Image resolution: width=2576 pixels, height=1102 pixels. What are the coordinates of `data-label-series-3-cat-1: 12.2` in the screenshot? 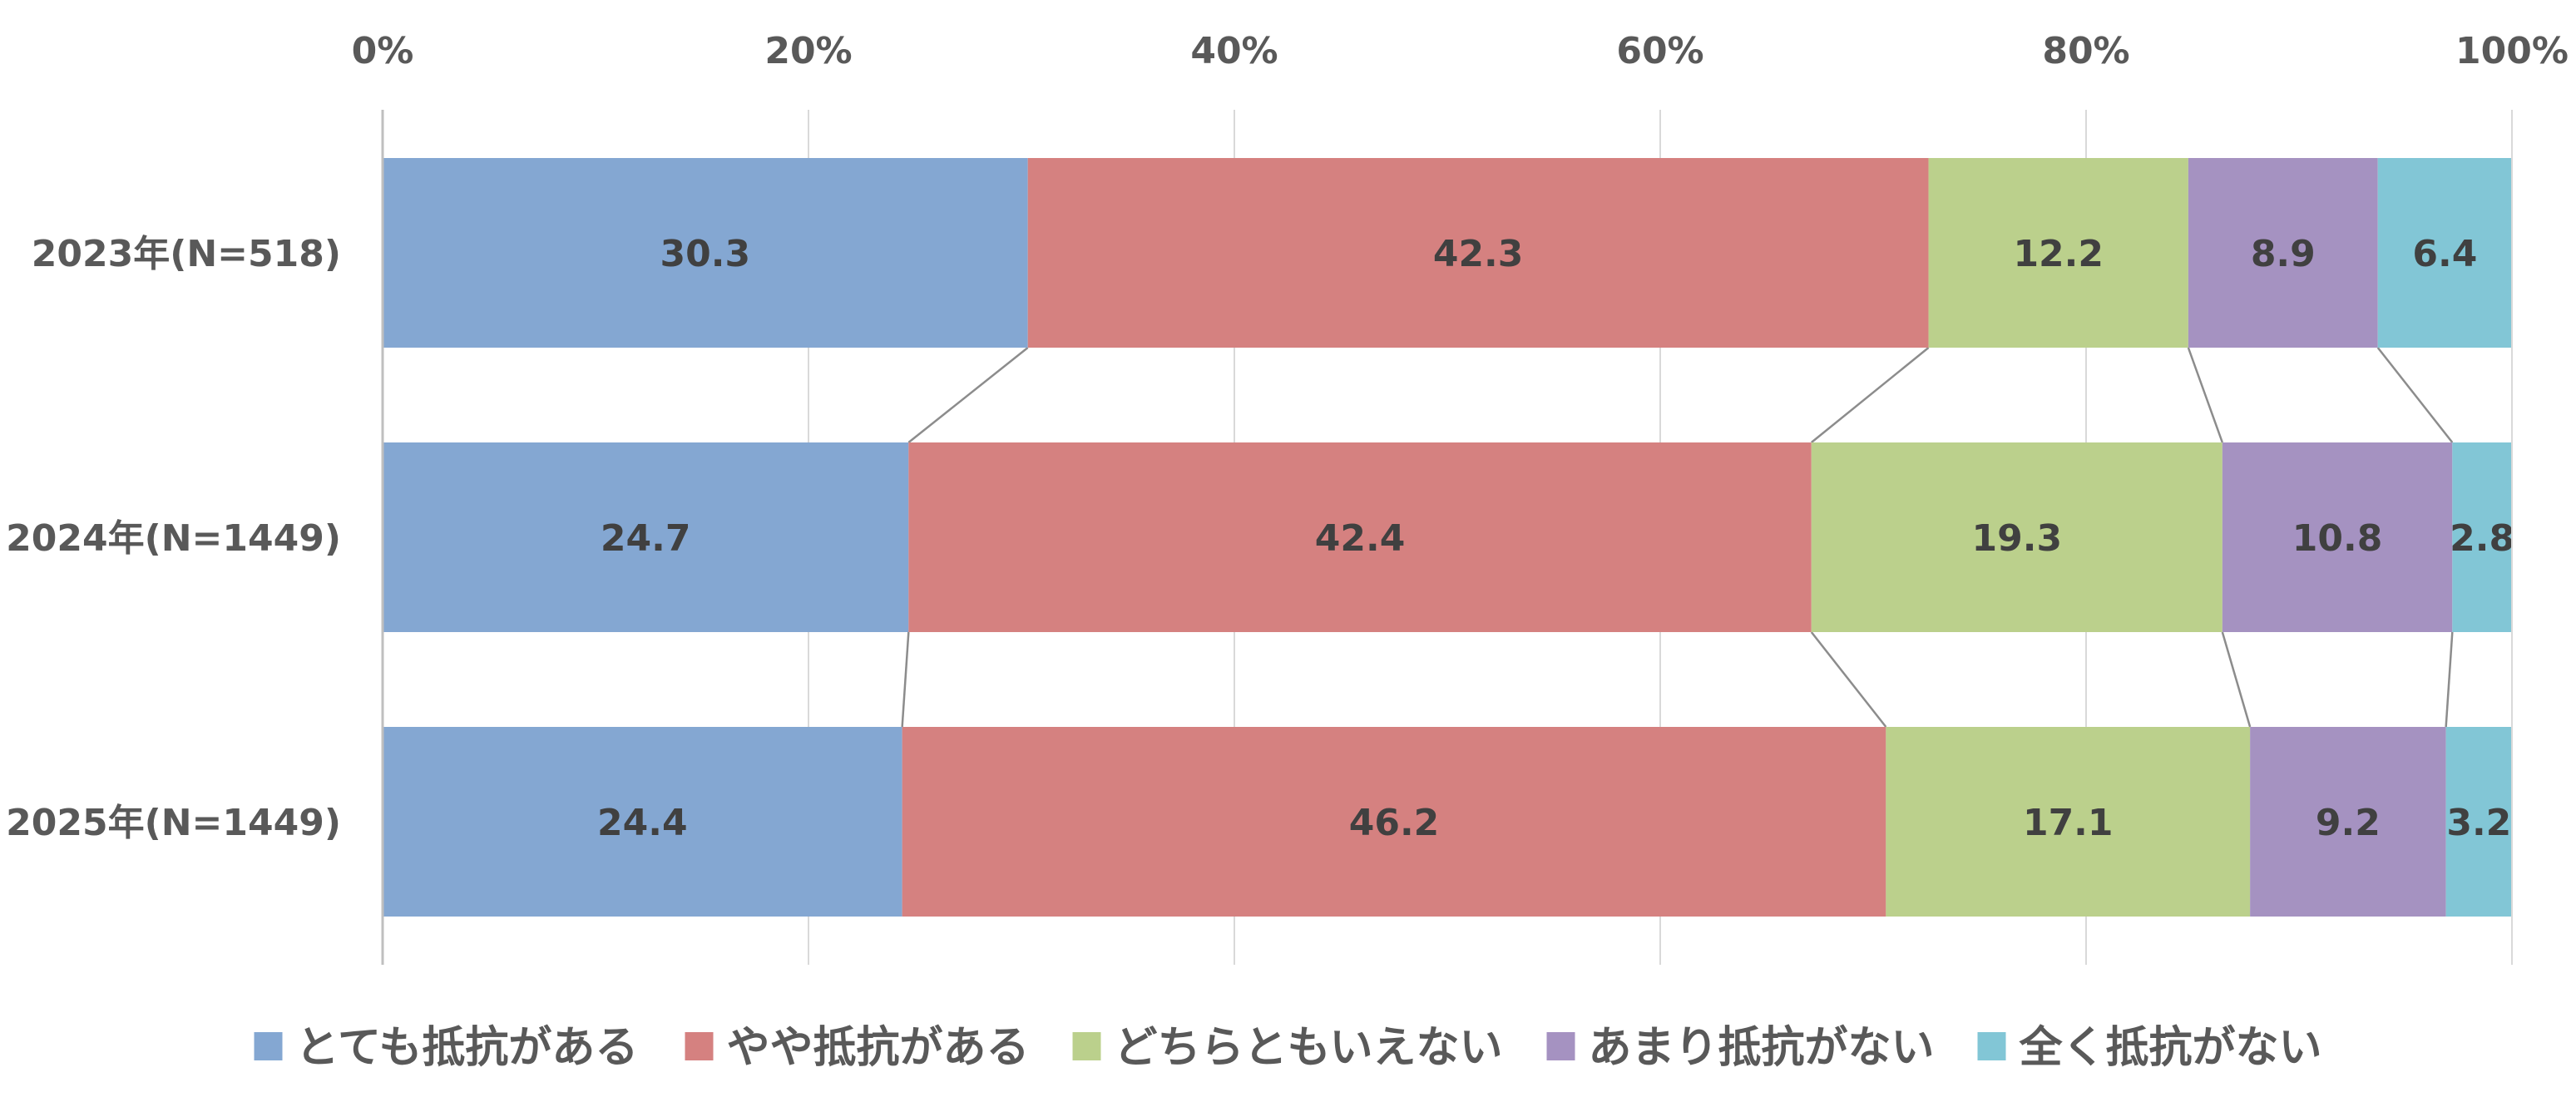 It's located at (2058, 254).